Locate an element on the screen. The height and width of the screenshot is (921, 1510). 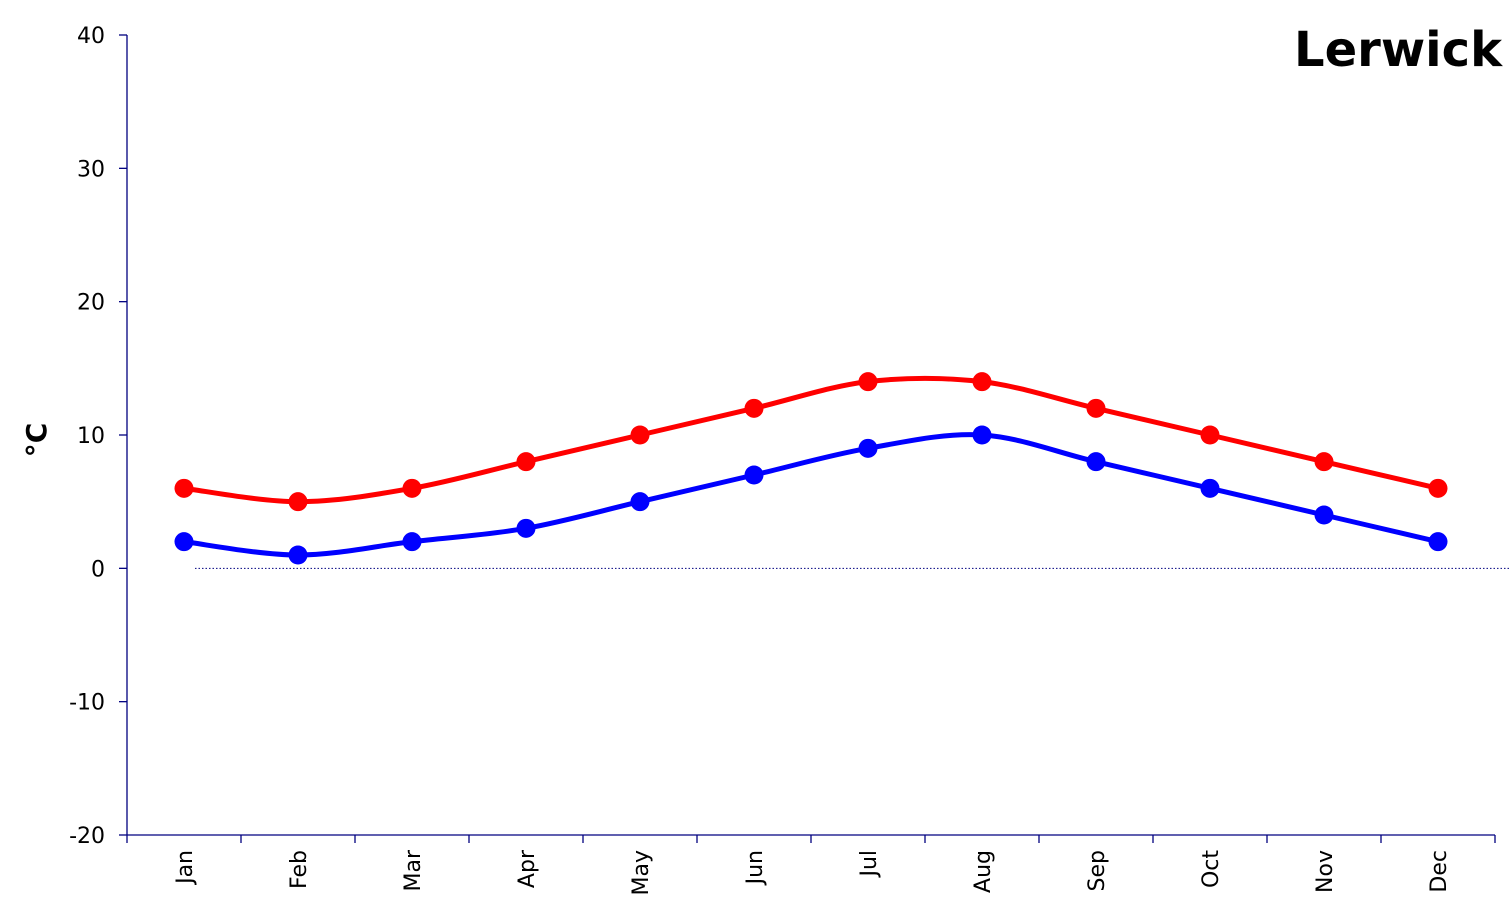
chart-title: Lerwick is located at coordinates (1398, 50).